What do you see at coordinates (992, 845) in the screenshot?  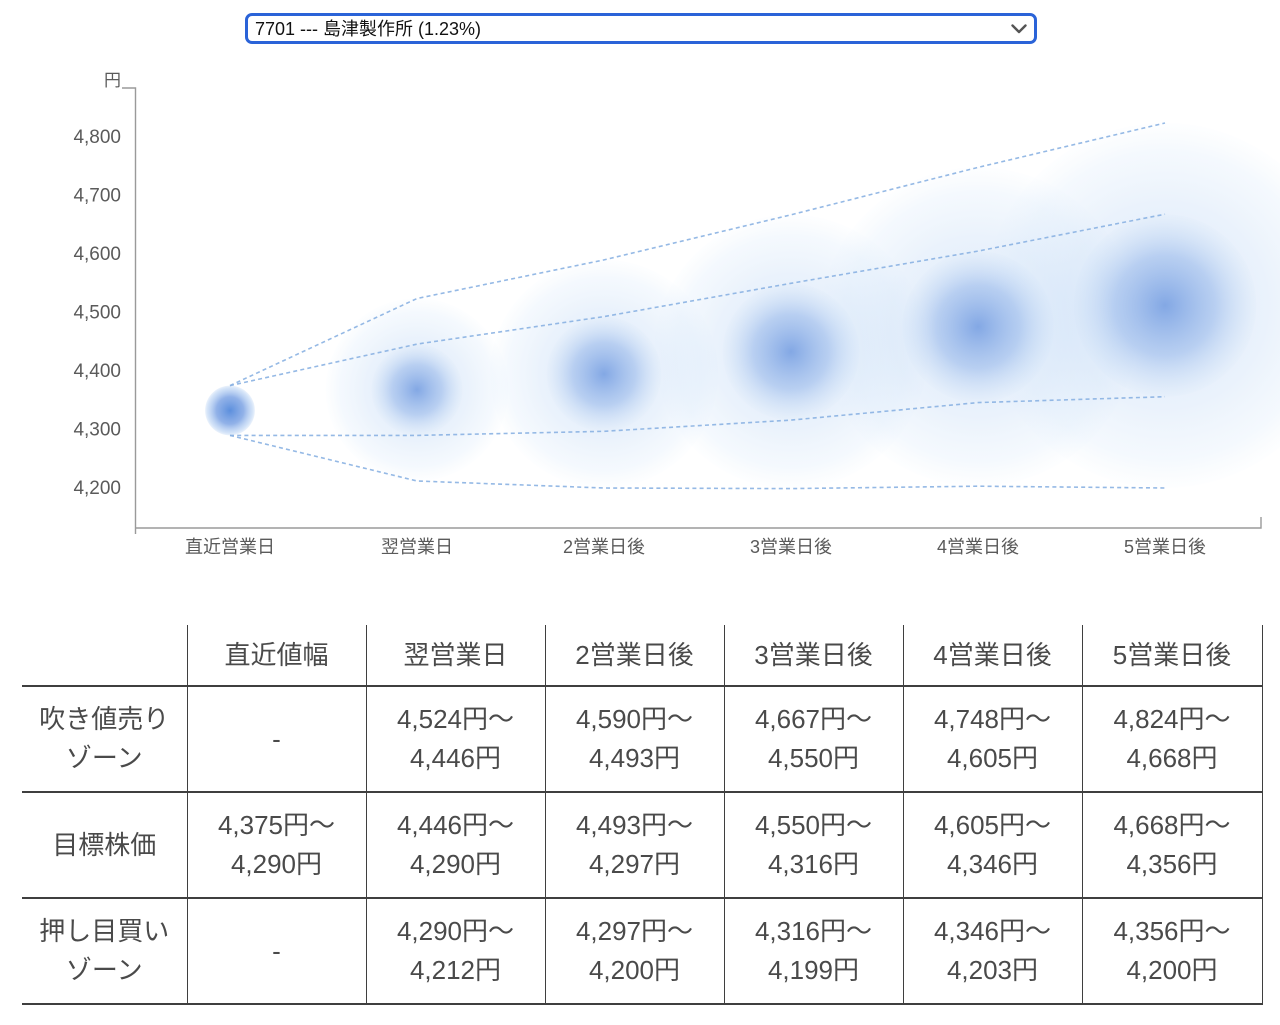 I see `table-cell: 4,605円～ 4,346円` at bounding box center [992, 845].